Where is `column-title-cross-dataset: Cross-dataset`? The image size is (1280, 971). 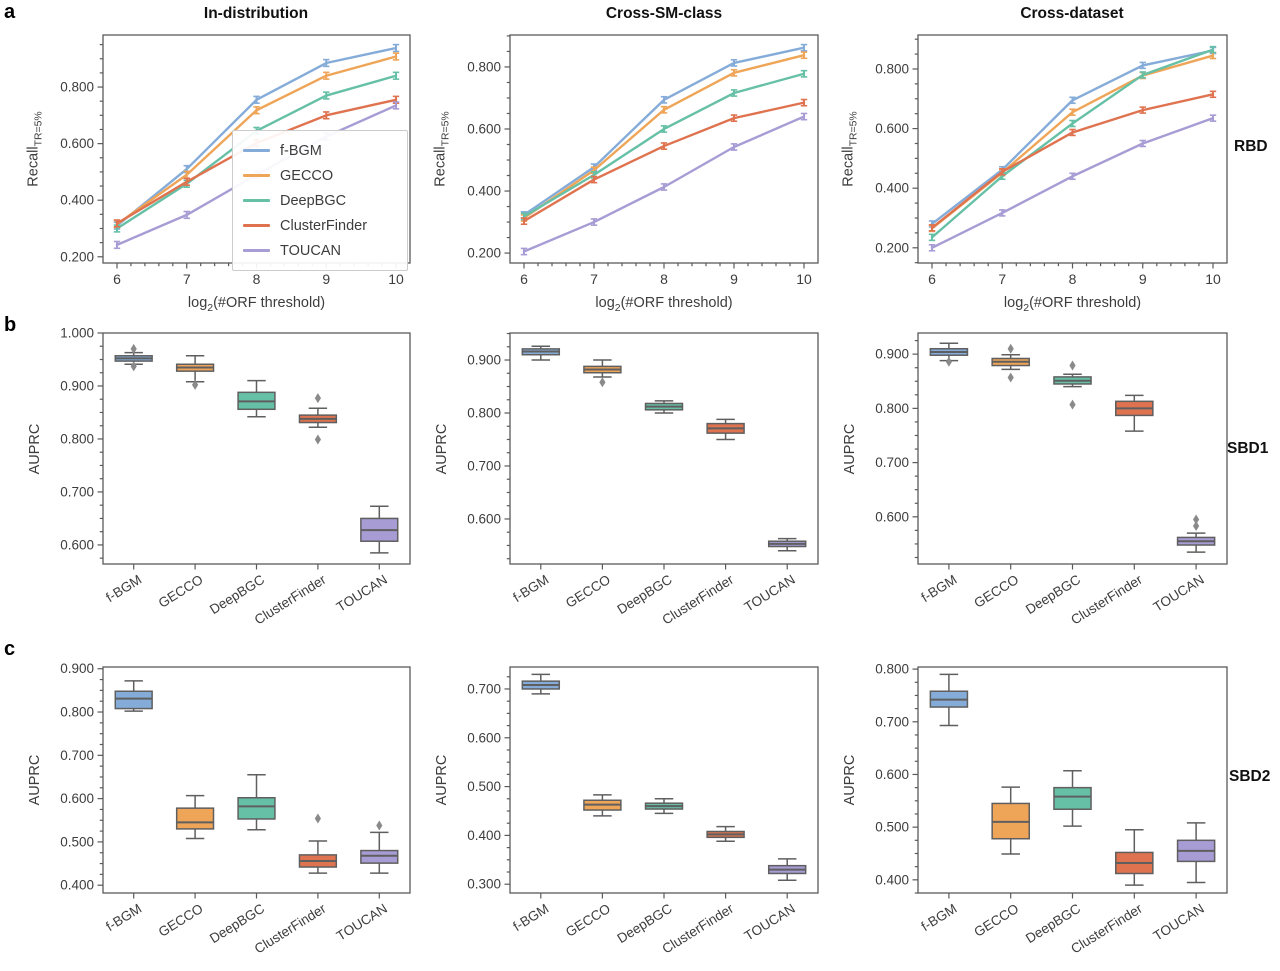
column-title-cross-dataset: Cross-dataset is located at coordinates (1072, 13).